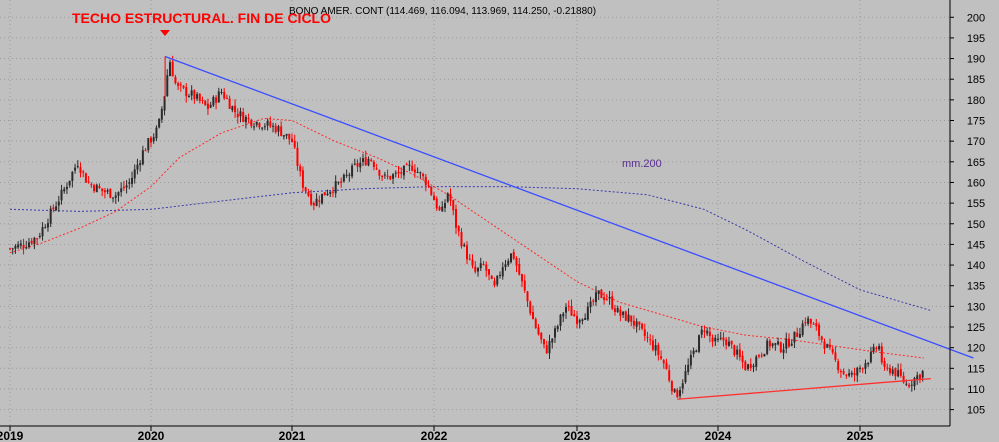  What do you see at coordinates (976, 369) in the screenshot?
I see `y-tick-label: 115` at bounding box center [976, 369].